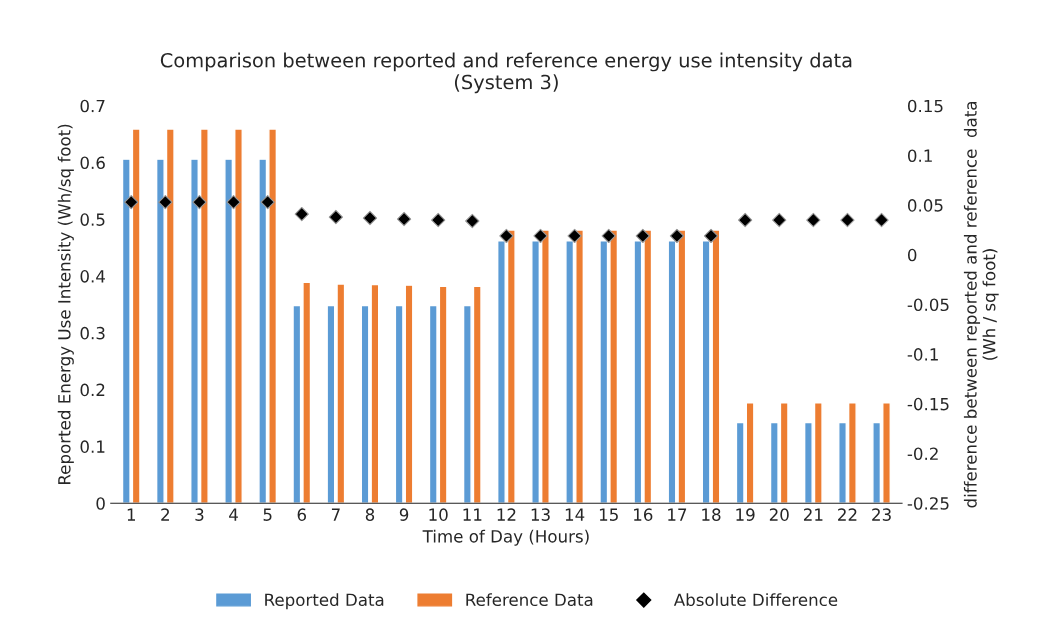 This screenshot has width=1055, height=641. What do you see at coordinates (608, 514) in the screenshot?
I see `x-tick-label: 15` at bounding box center [608, 514].